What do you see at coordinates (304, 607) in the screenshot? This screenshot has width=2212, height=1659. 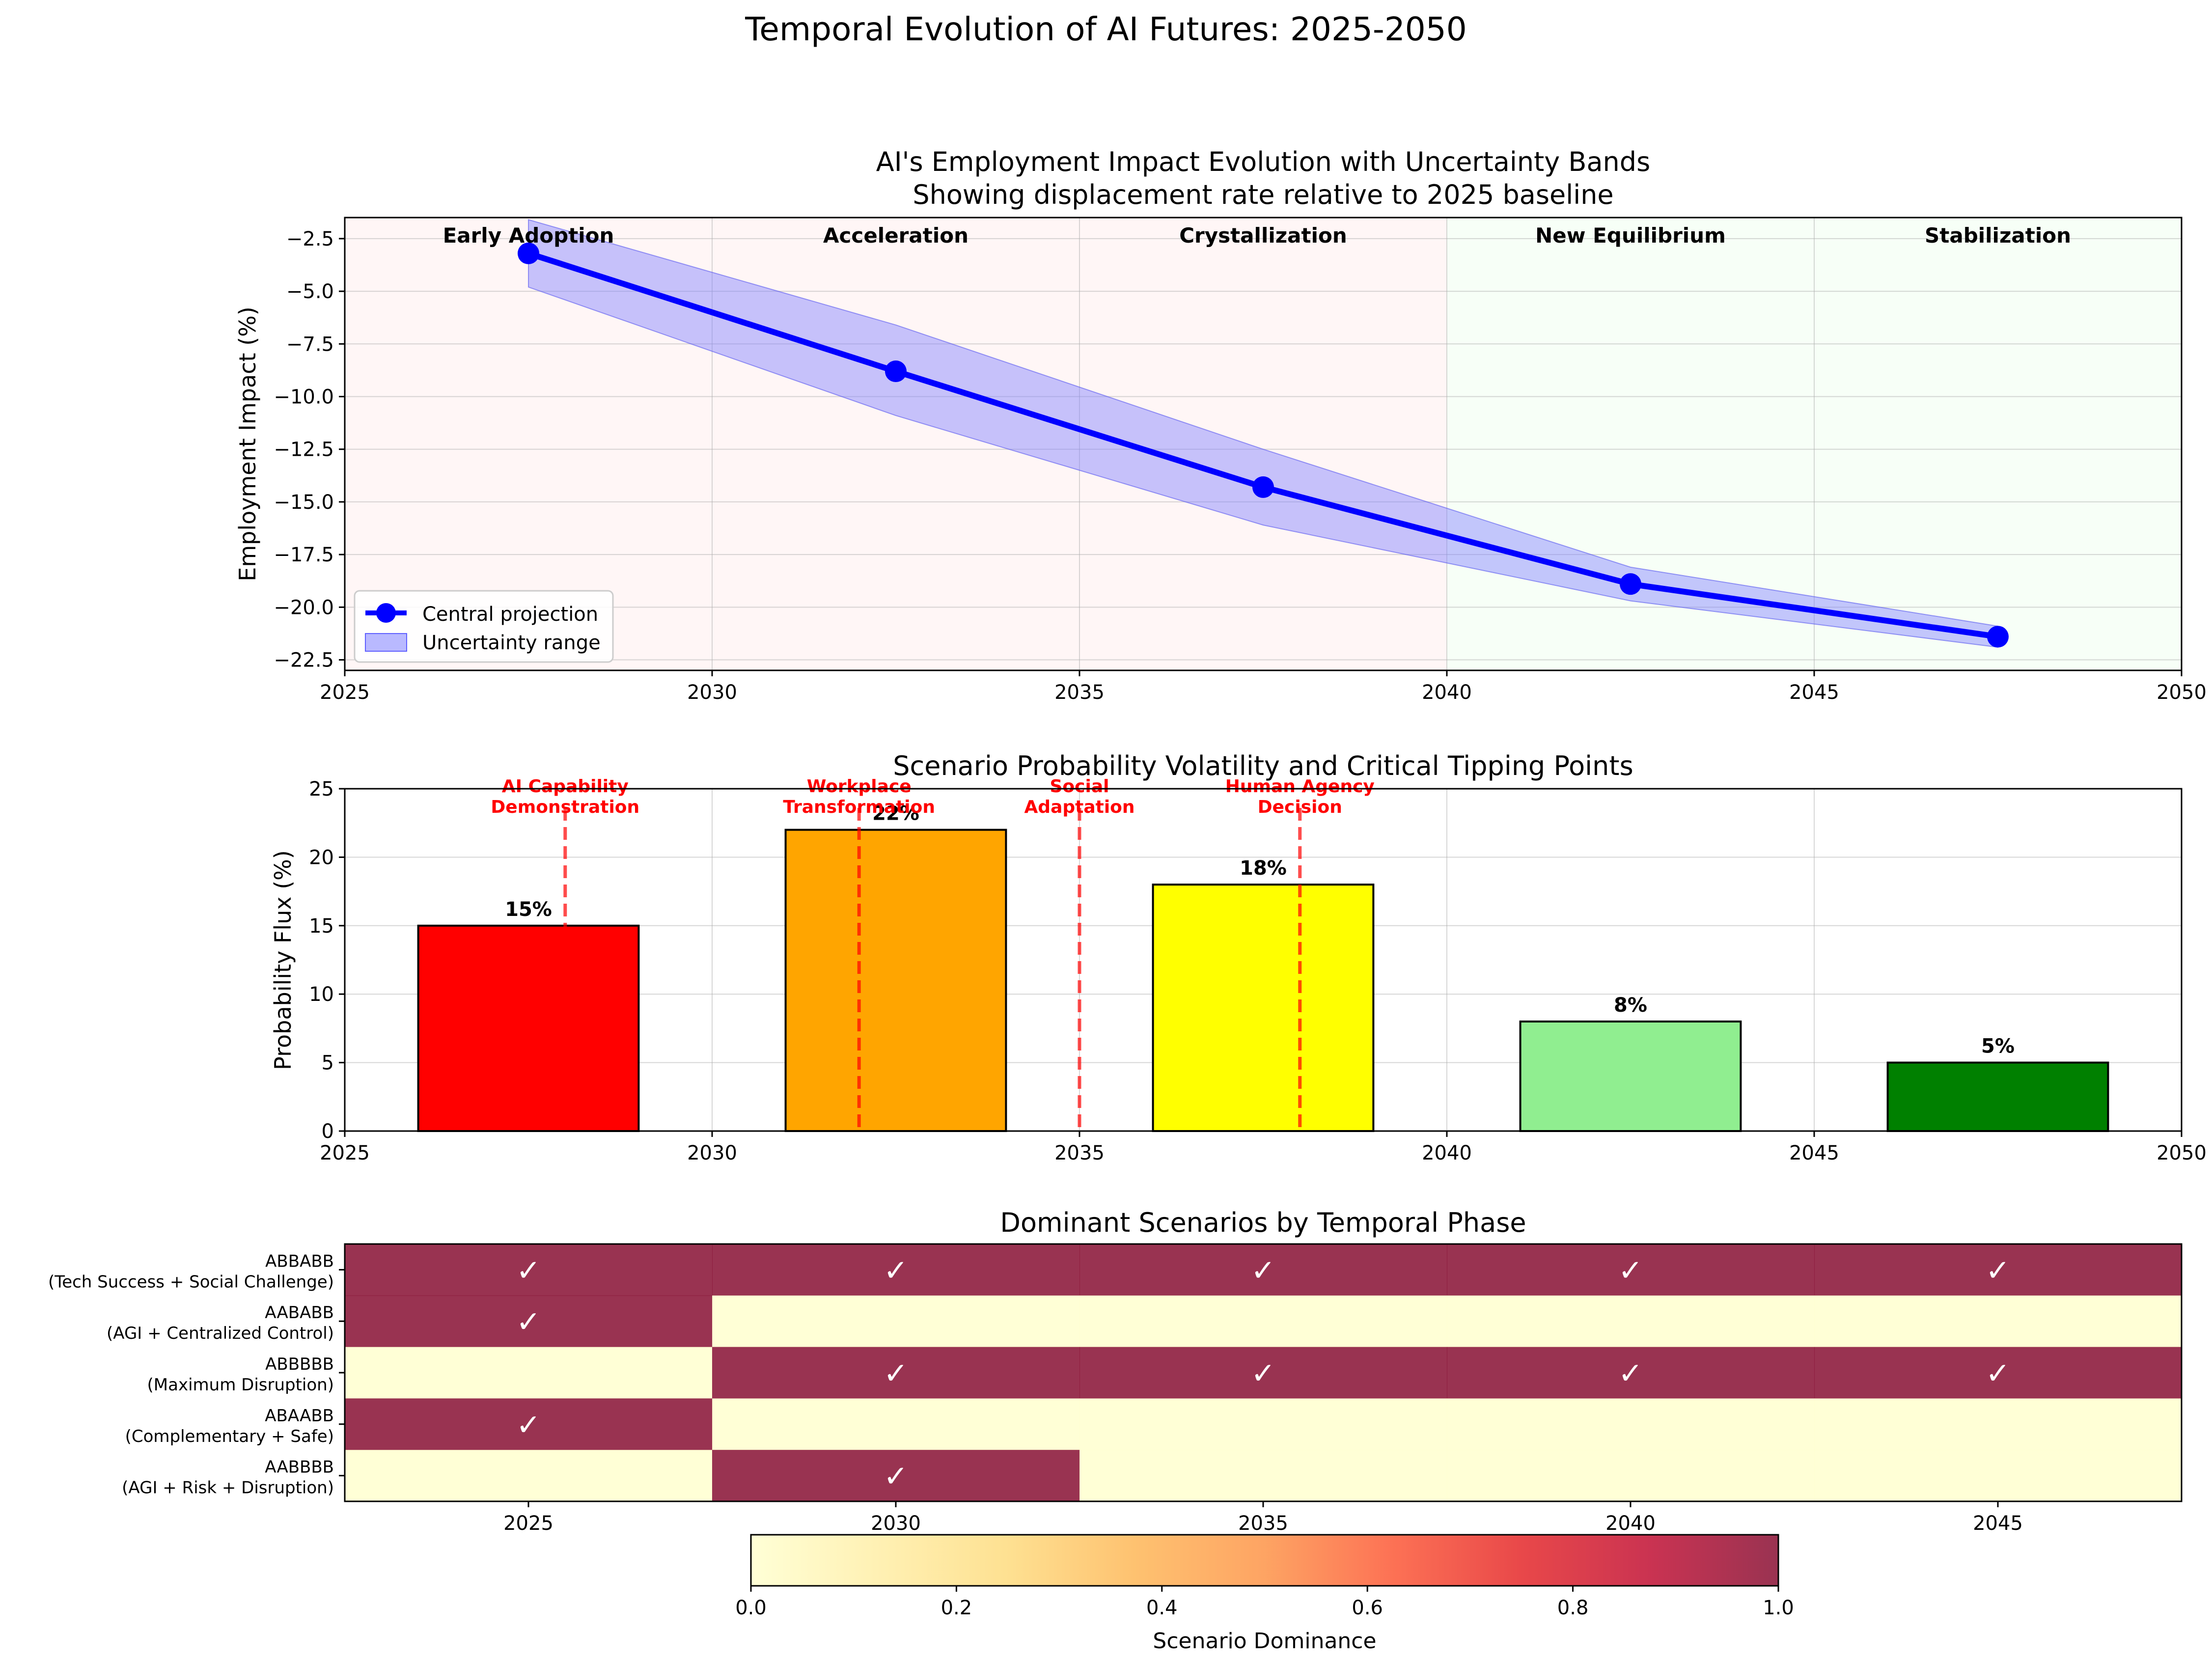 I see `y-tick-label: −20.0` at bounding box center [304, 607].